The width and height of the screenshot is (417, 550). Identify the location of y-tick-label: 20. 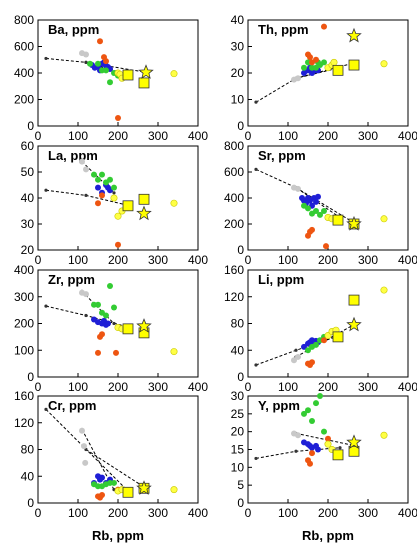
(238, 432).